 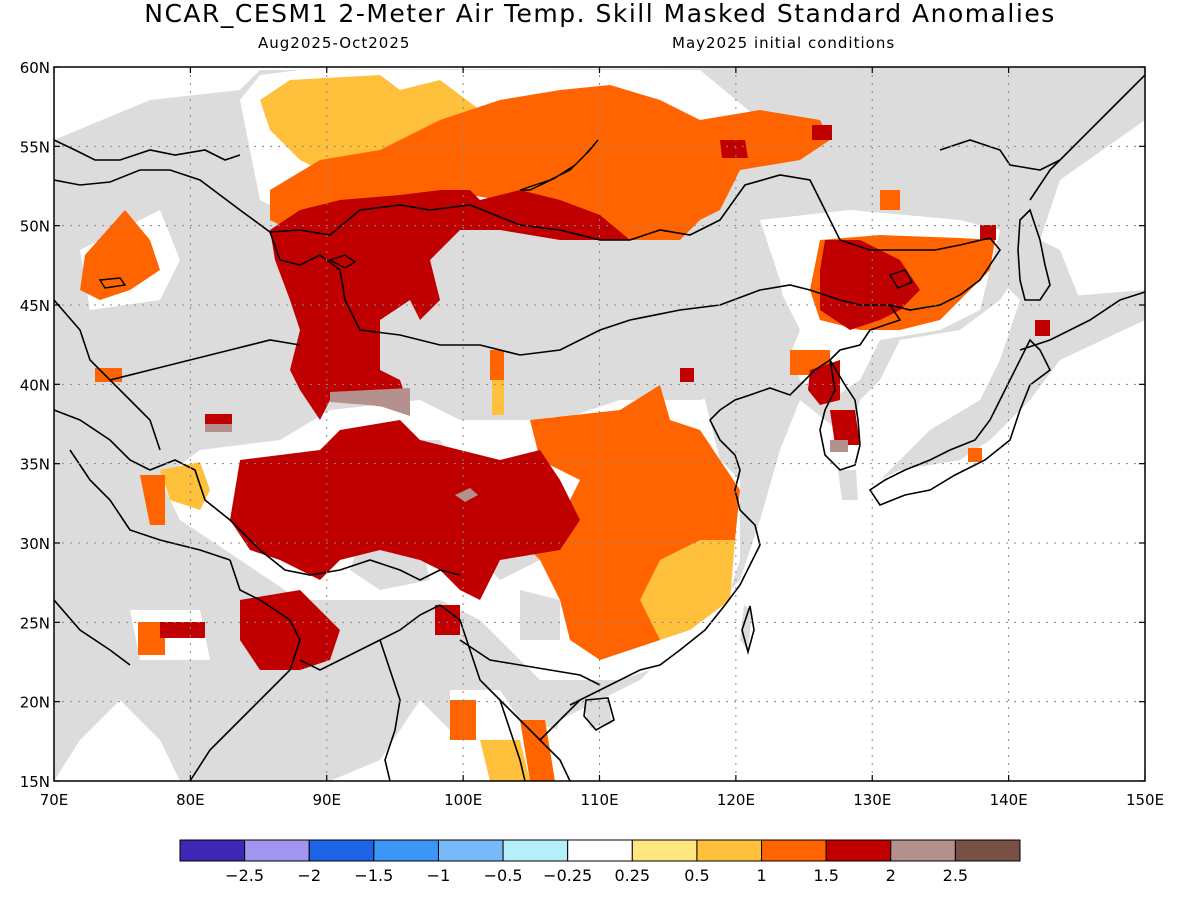 I want to click on lat-label: 15N, so click(x=35, y=782).